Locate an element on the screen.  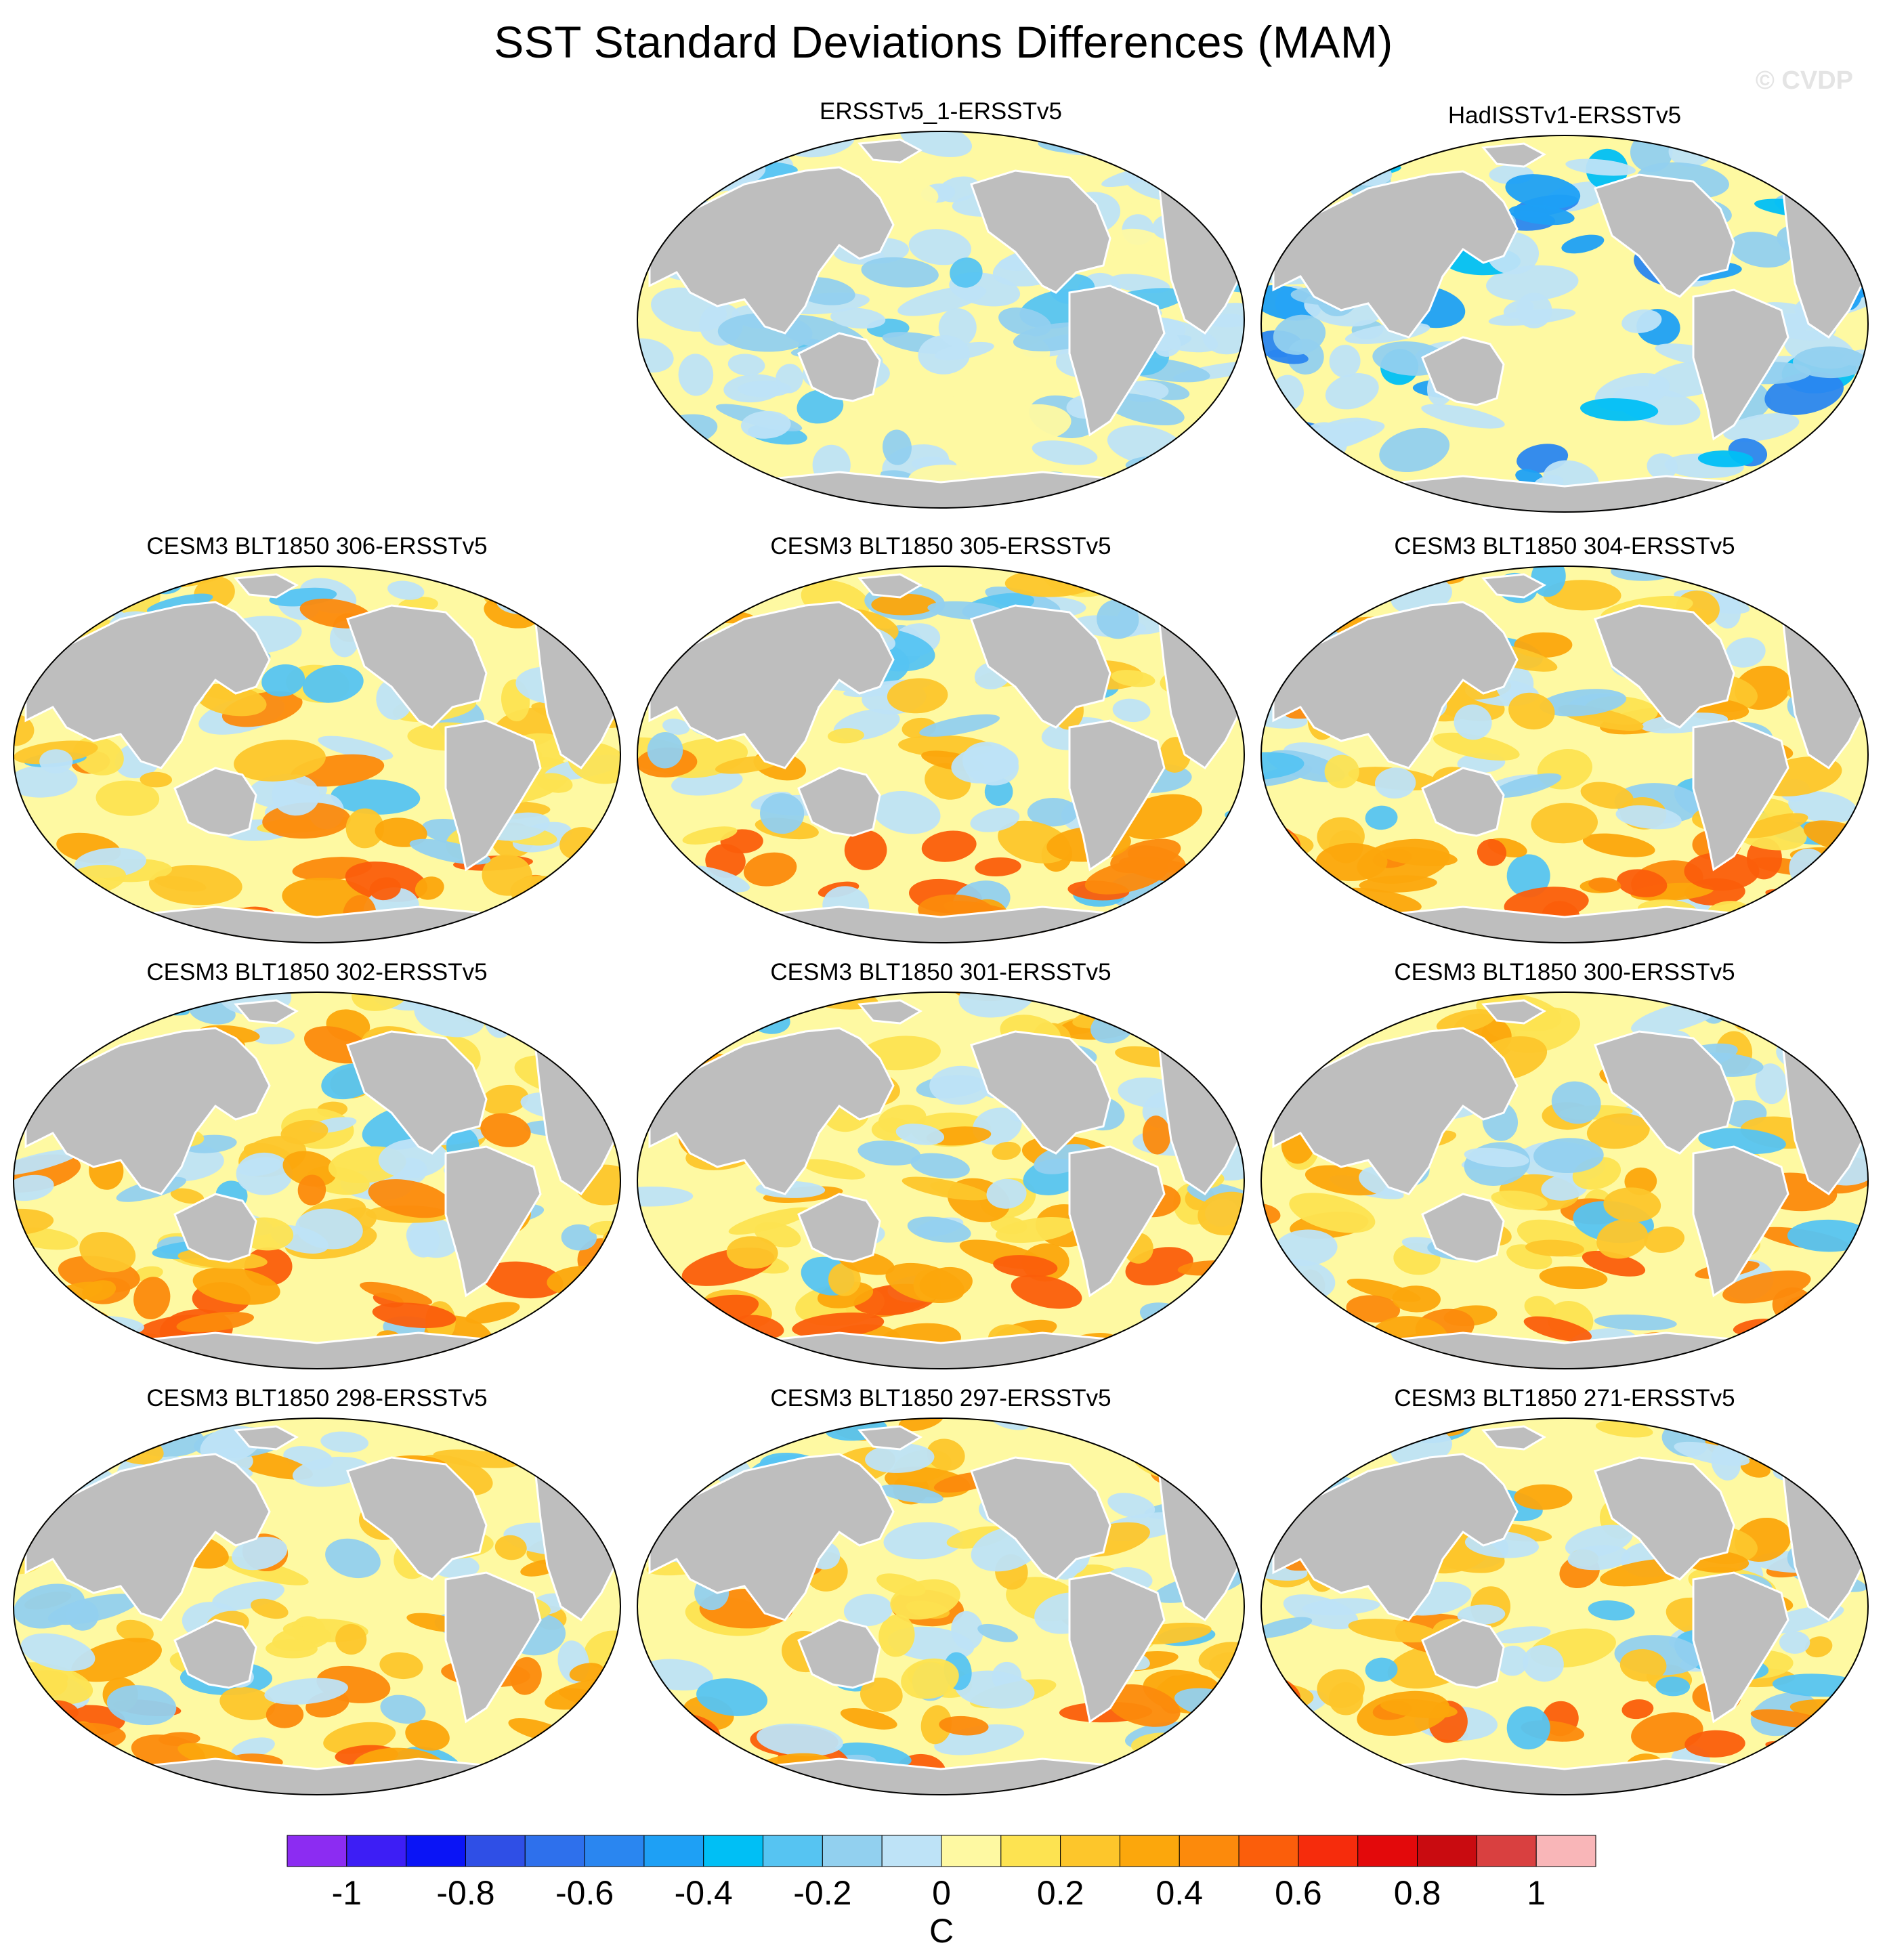
colorbar-tick-label: -0.6 is located at coordinates (584, 1893).